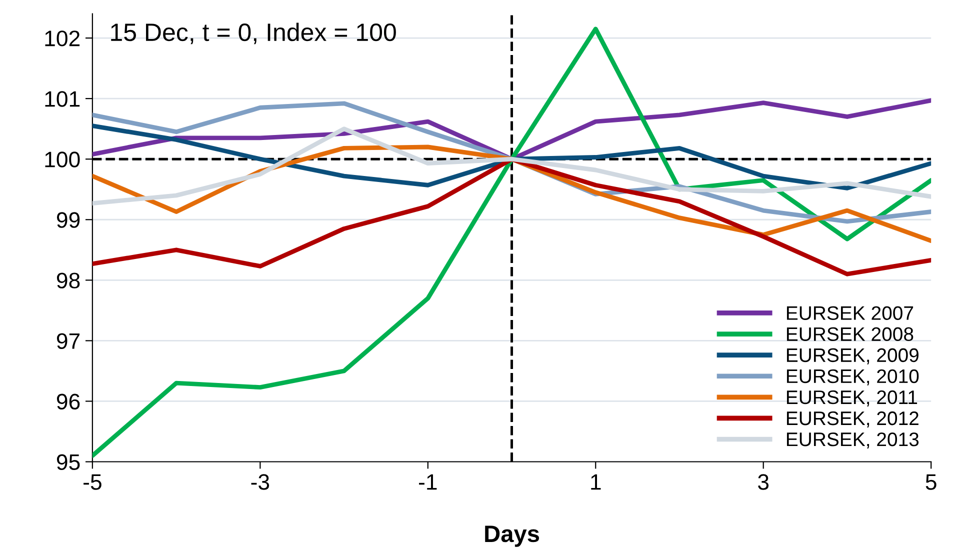  Describe the element at coordinates (253, 33) in the screenshot. I see `annotation: 15 Dec, t = 0, Index = 100` at that location.